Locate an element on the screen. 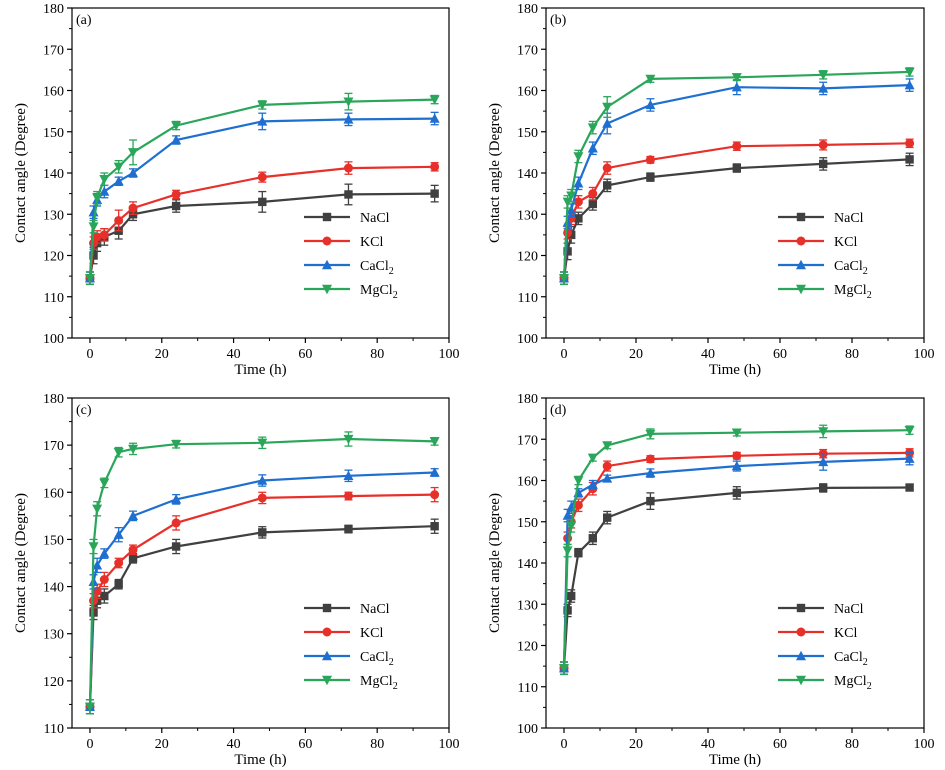 Image resolution: width=945 pixels, height=770 pixels. legend: NaCl KCl CaCl2 MgCl2 is located at coordinates (825, 256).